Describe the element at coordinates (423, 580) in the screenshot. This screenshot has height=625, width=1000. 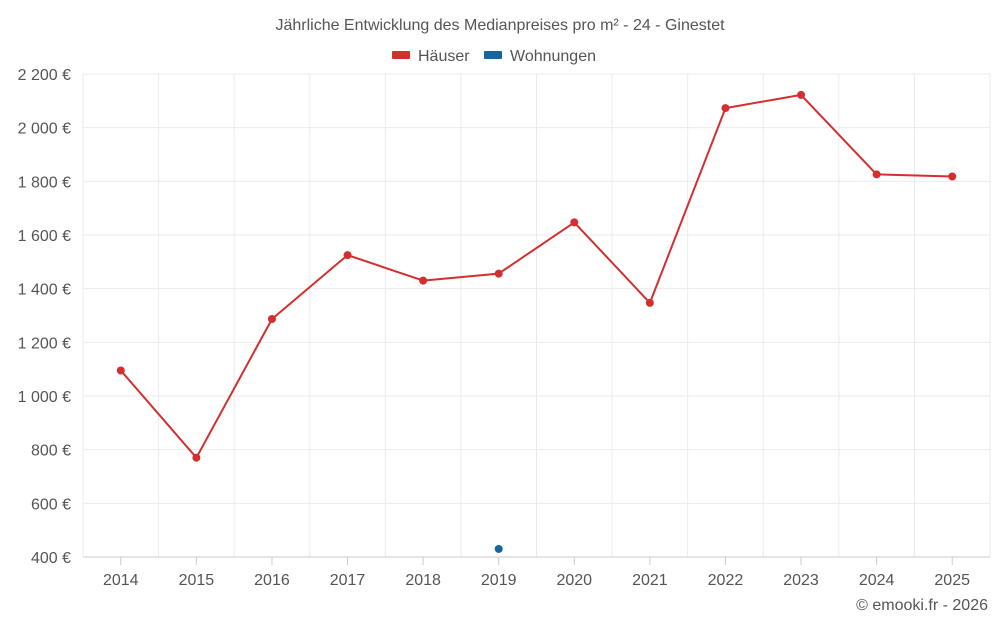
I see `x-tick-label: 2018` at that location.